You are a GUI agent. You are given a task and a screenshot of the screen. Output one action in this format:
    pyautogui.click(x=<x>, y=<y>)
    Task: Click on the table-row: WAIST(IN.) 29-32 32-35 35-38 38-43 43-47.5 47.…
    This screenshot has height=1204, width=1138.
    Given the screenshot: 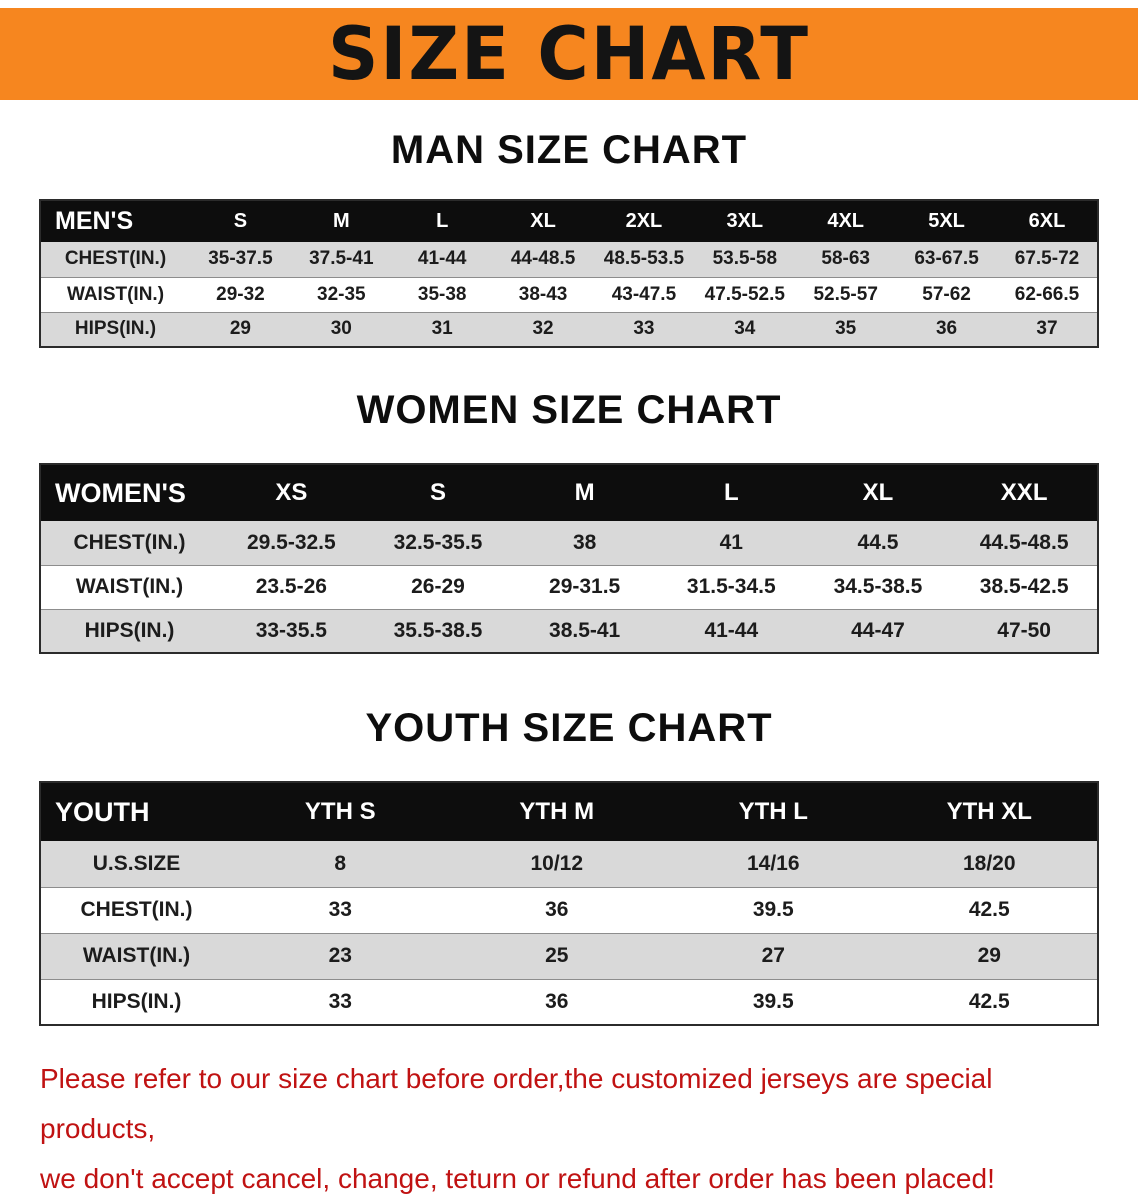 What is the action you would take?
    pyautogui.click(x=569, y=294)
    